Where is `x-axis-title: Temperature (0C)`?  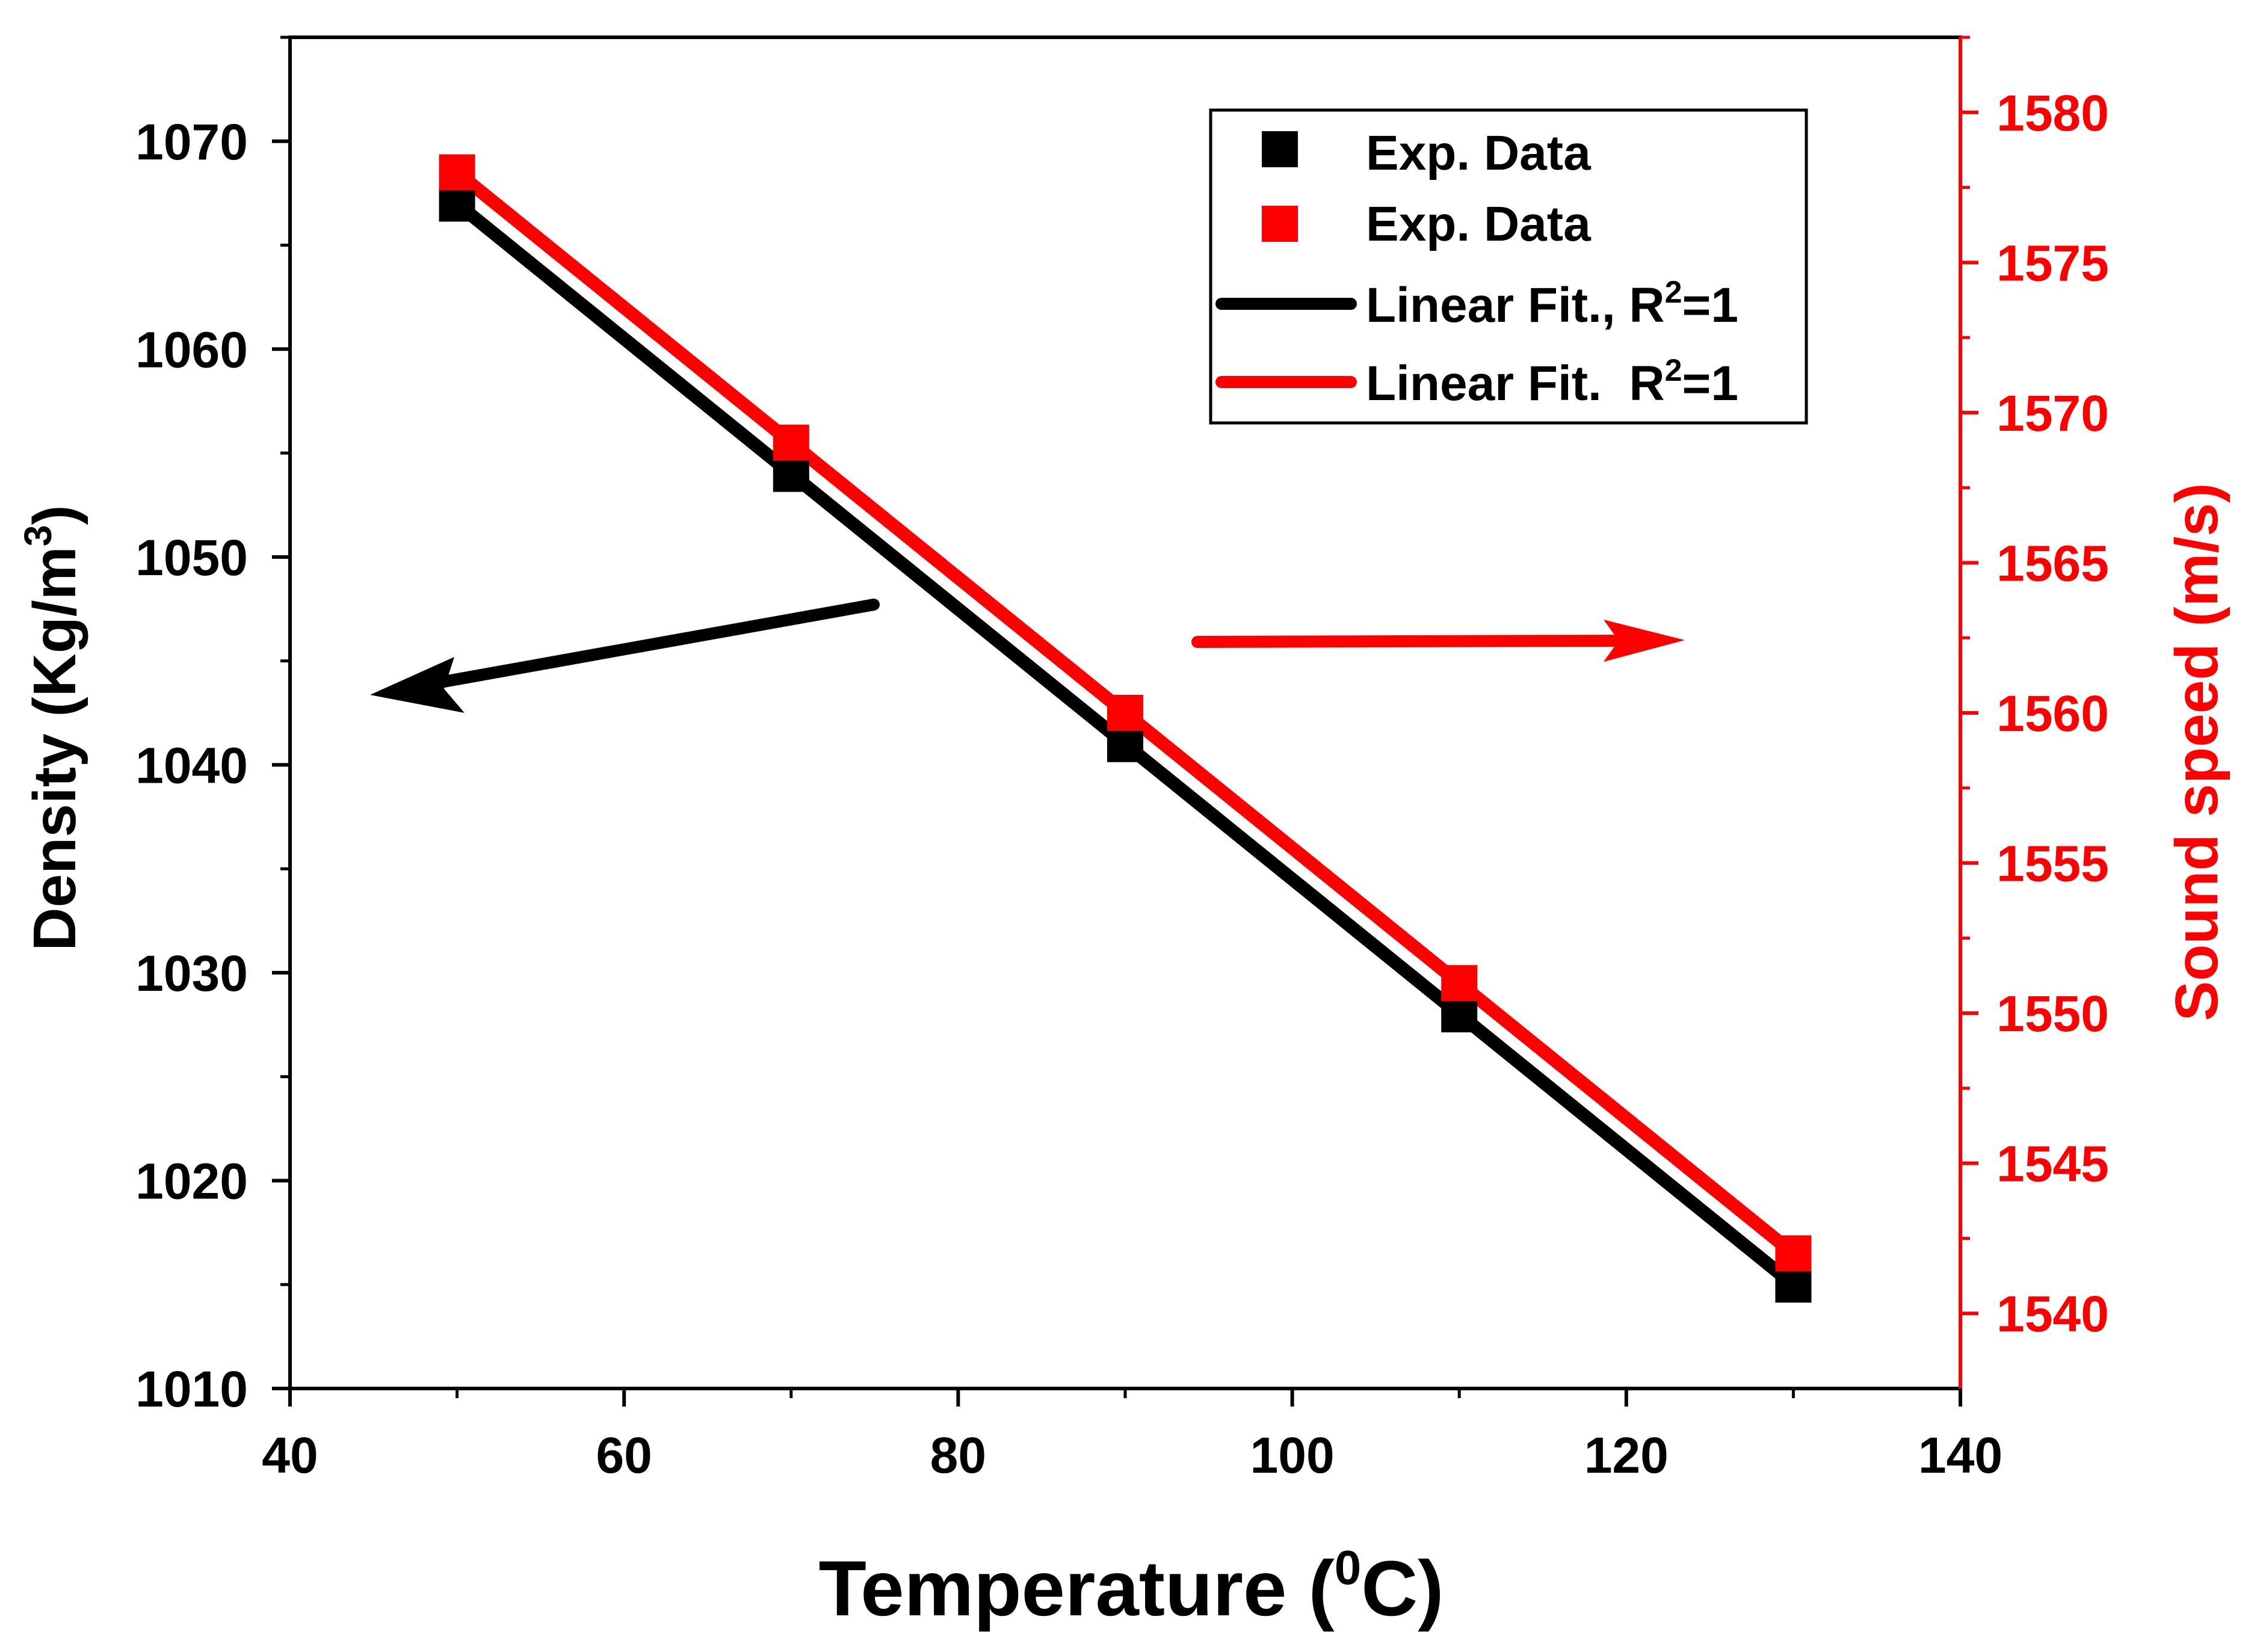
x-axis-title: Temperature (0C) is located at coordinates (1131, 1586).